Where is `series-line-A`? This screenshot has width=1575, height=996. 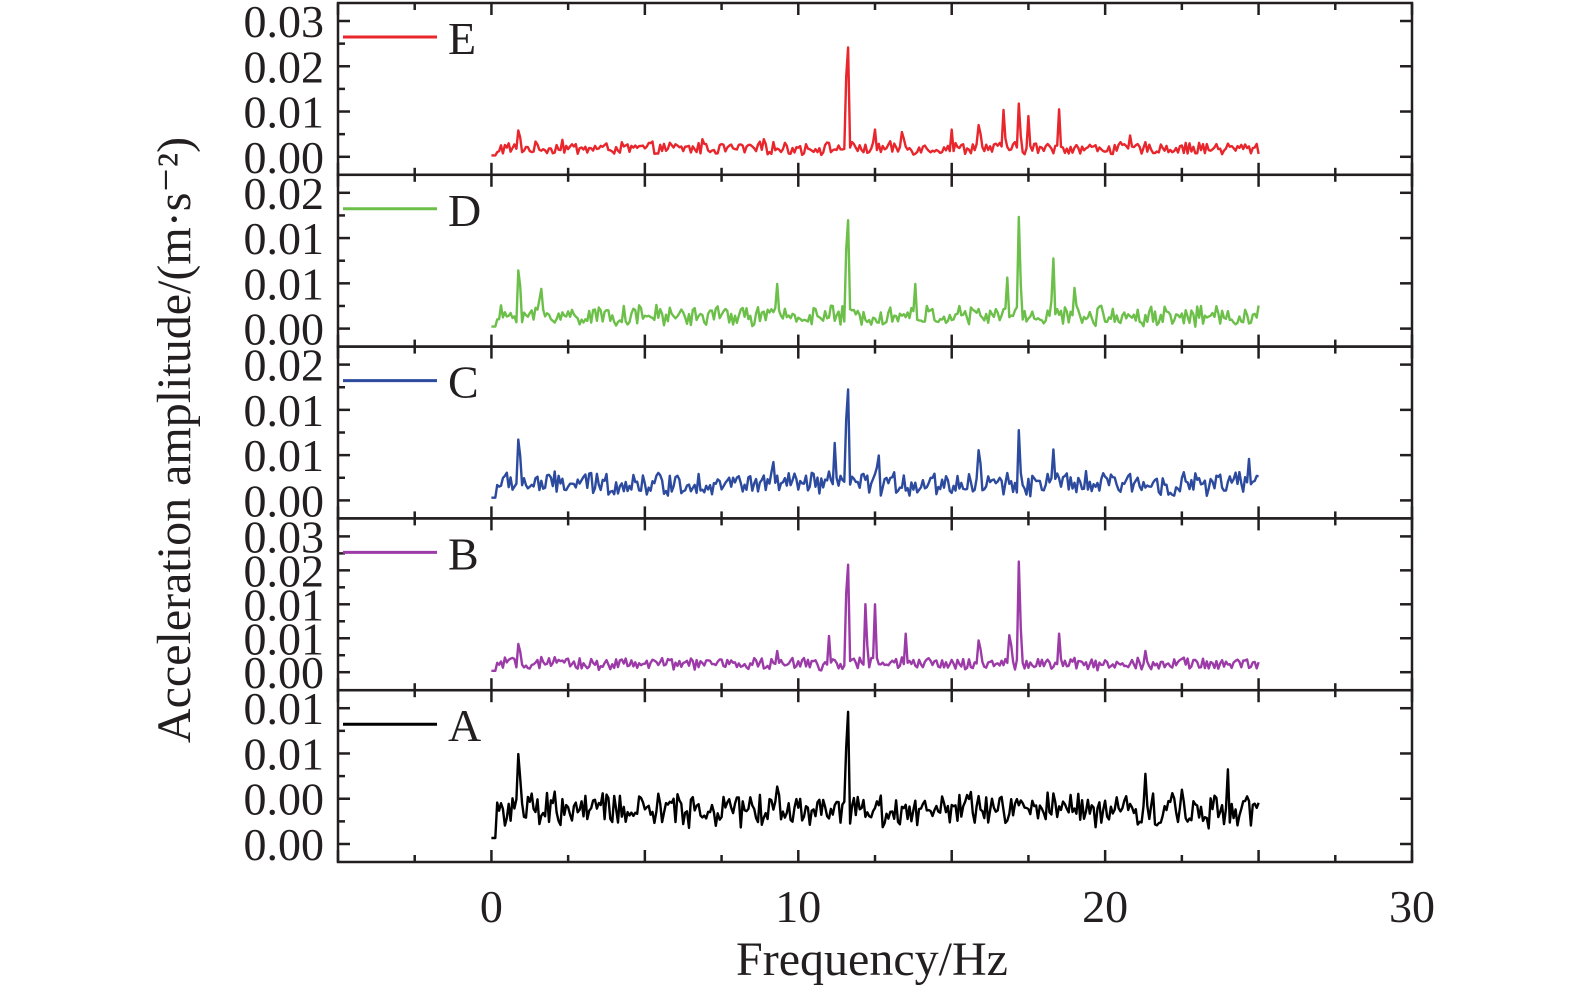 series-line-A is located at coordinates (875, 775).